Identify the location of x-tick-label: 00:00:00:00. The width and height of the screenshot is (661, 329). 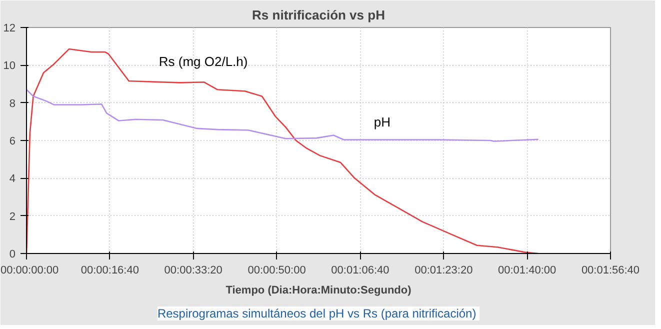
(29, 270).